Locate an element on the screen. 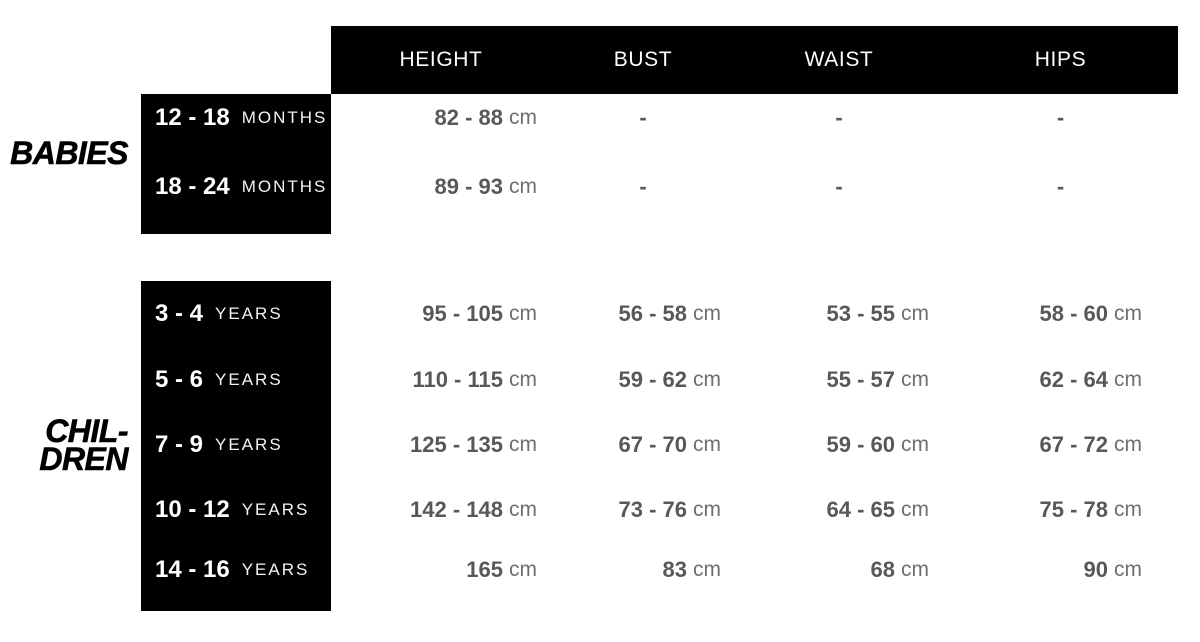 Image resolution: width=1200 pixels, height=642 pixels. waist-empty-cell: - is located at coordinates (839, 187).